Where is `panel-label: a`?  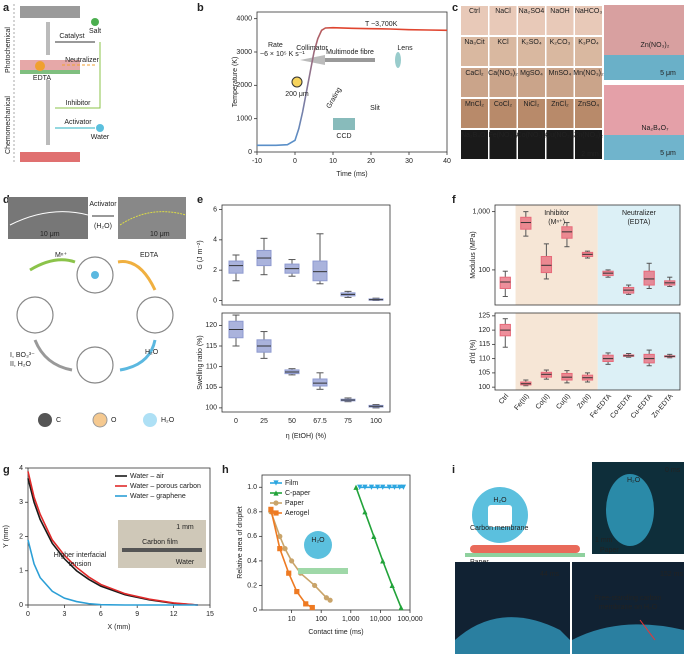
panel-label: a is located at coordinates (6, 8).